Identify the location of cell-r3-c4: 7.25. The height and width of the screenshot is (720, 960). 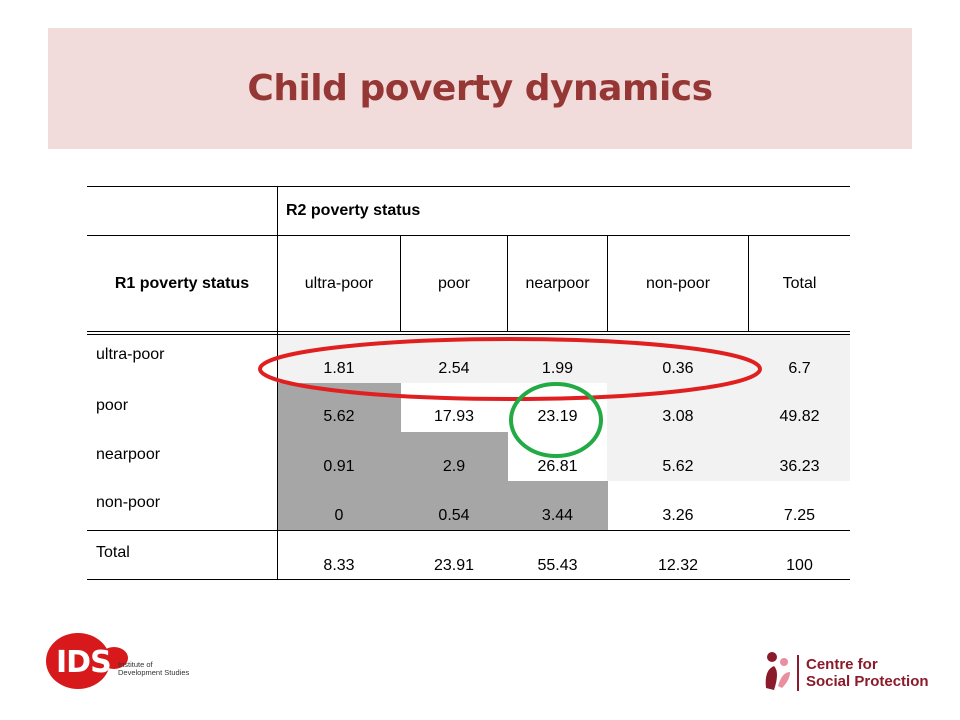
(799, 515).